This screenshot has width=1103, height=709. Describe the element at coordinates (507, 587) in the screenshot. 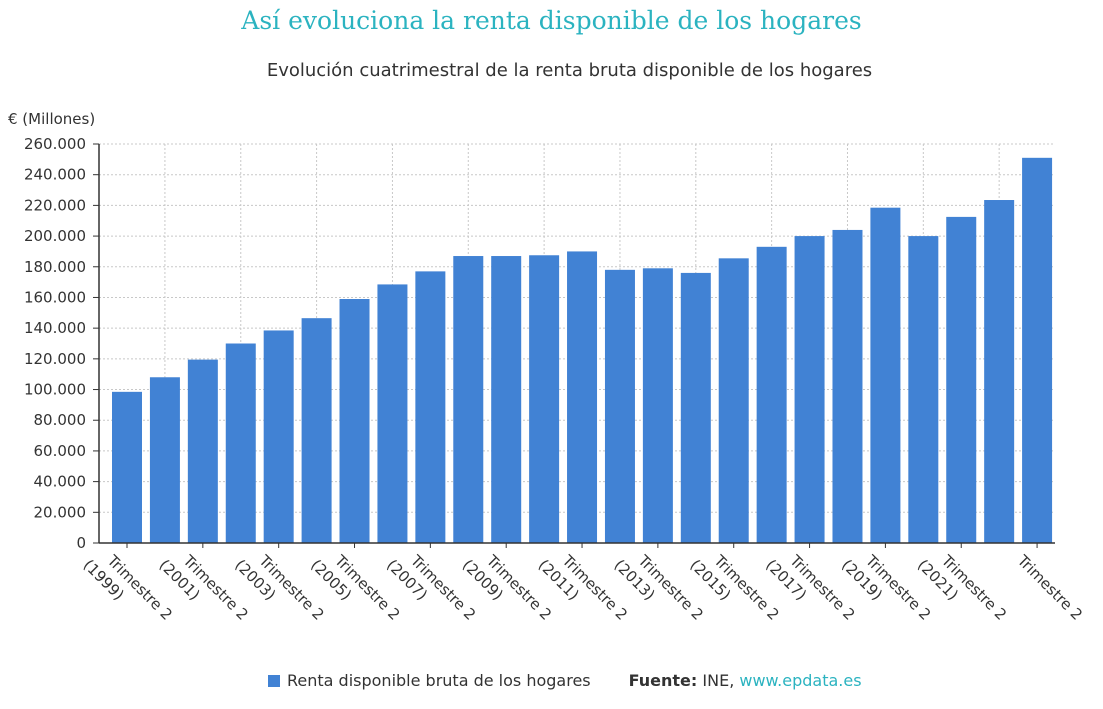

I see `x-tick-label: Trimestre 2(2009)` at that location.